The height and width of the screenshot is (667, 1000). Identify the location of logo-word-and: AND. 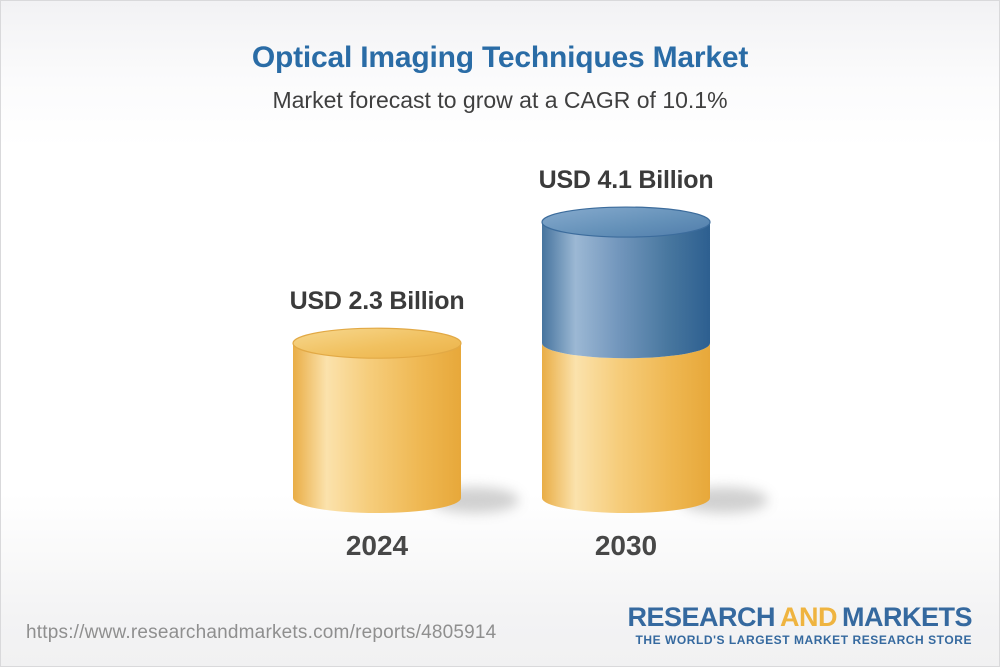
(809, 617).